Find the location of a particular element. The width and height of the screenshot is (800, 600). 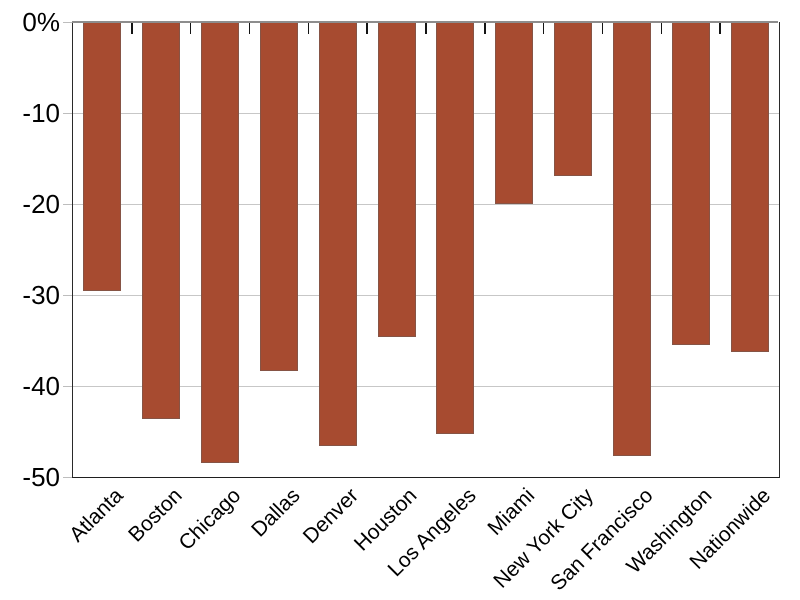

bar-miami is located at coordinates (514, 112).